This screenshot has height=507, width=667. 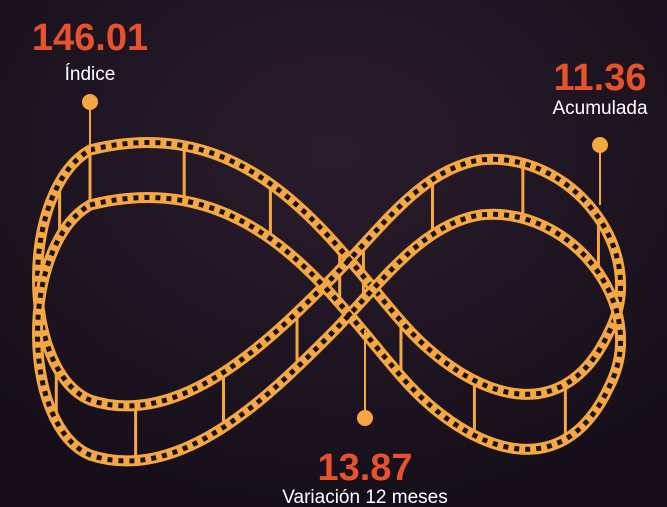 What do you see at coordinates (364, 497) in the screenshot?
I see `stat-label: Variación 12 meses` at bounding box center [364, 497].